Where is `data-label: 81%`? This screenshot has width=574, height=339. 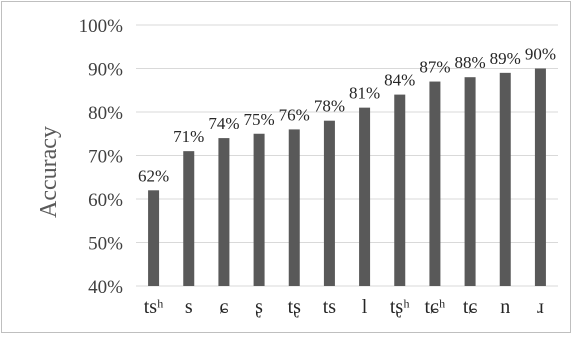
data-label: 81% is located at coordinates (364, 93).